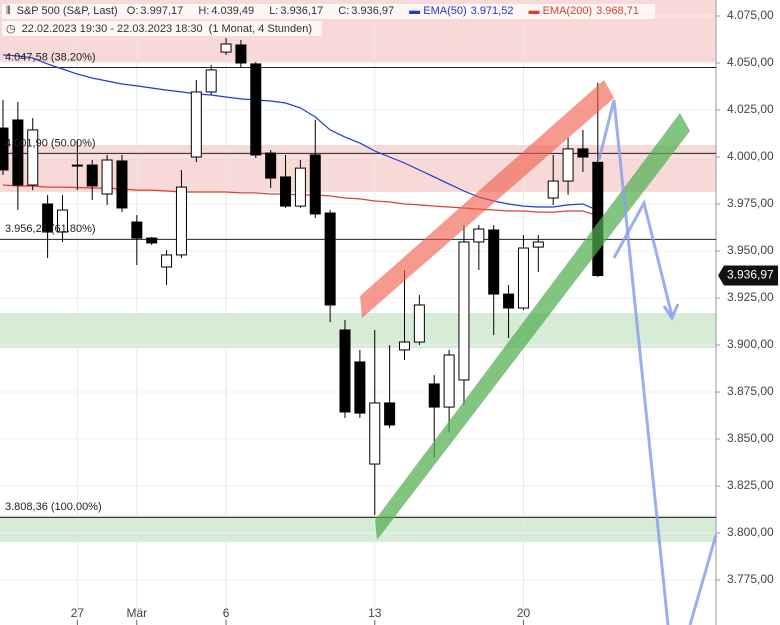  I want to click on ohlc-value: 3.997,17, so click(162, 11).